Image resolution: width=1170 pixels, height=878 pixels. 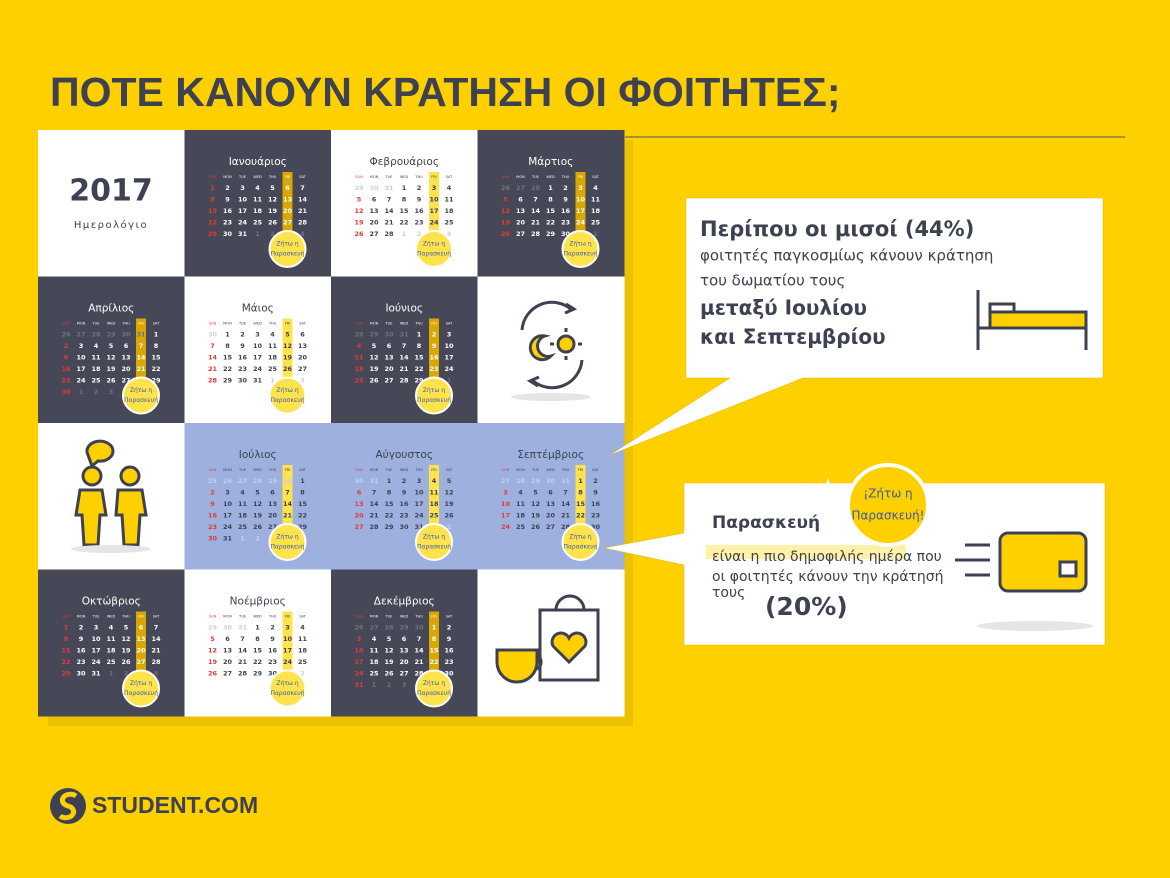 I want to click on tile, so click(x=404, y=203).